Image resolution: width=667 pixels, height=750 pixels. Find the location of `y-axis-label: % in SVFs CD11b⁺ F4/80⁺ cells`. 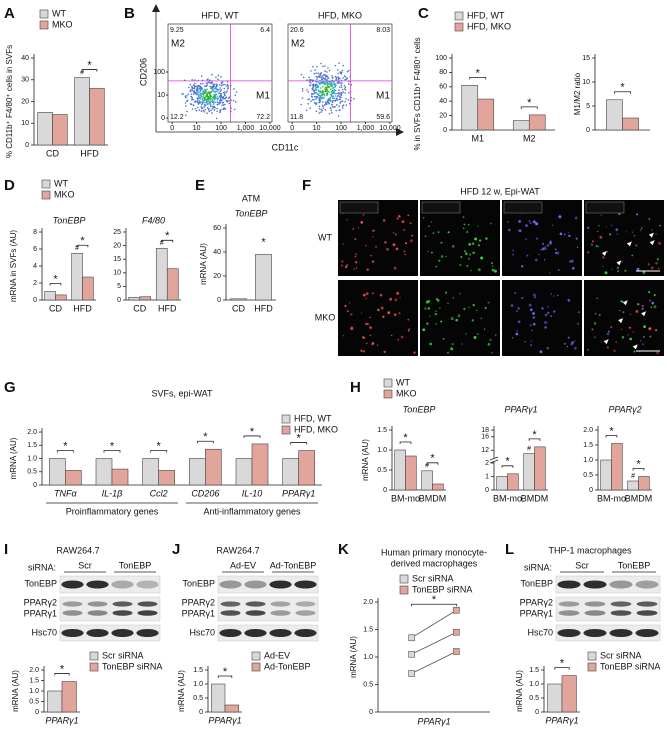

y-axis-label: % in SVFs CD11b⁺ F4/80⁺ cells is located at coordinates (417, 93).